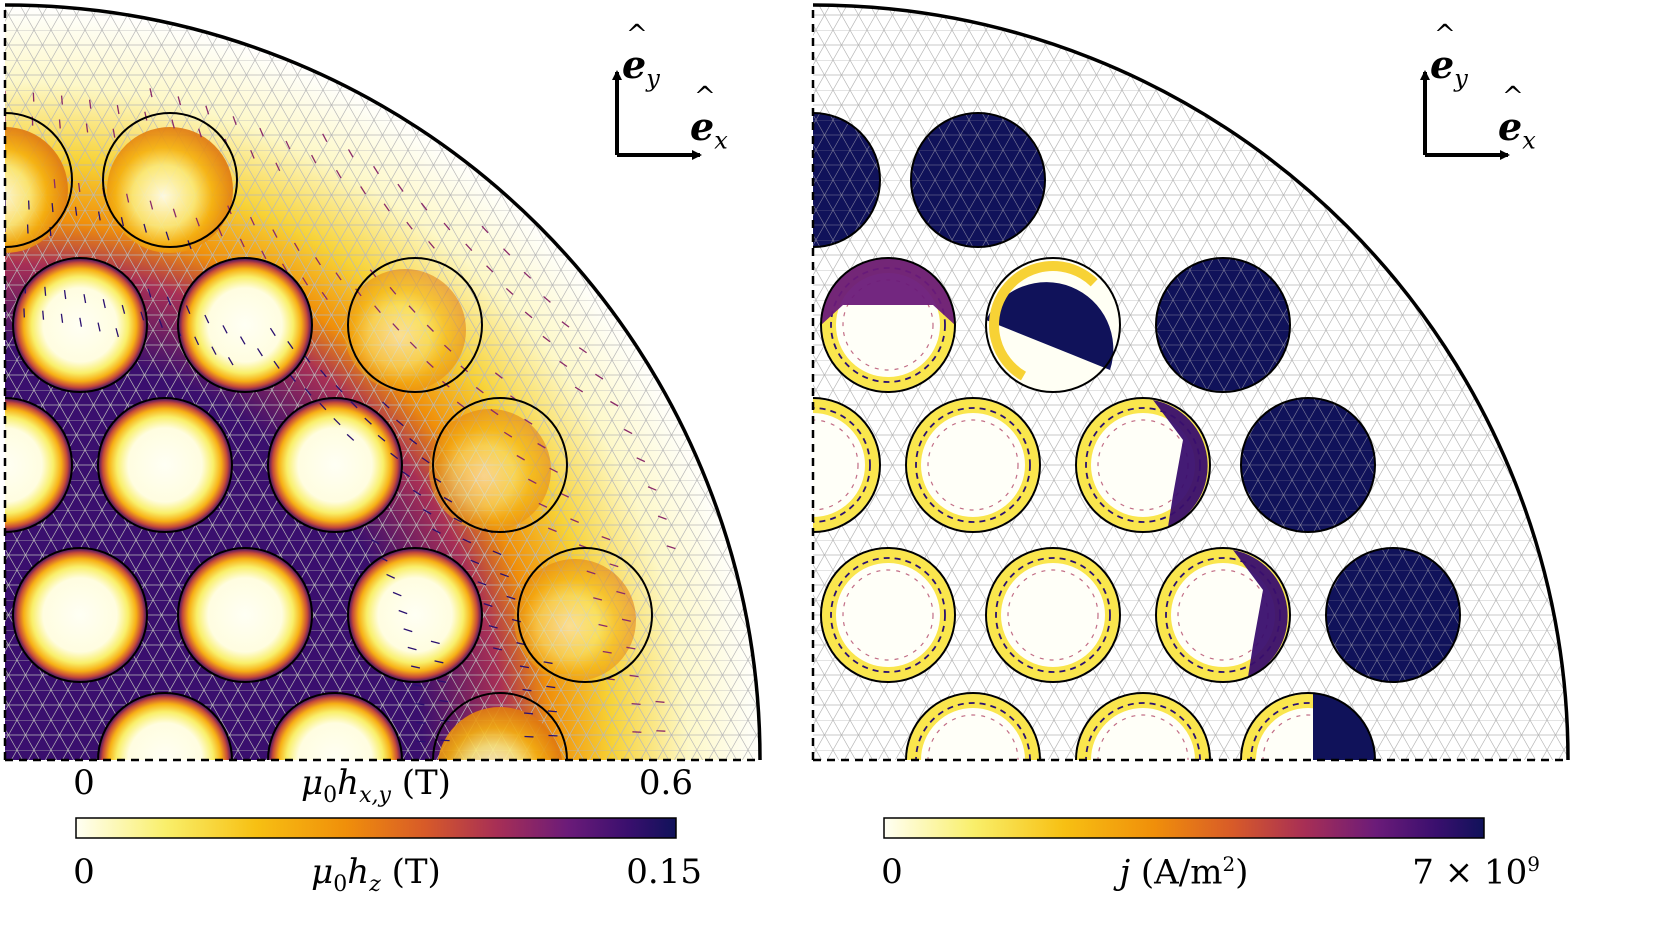 The height and width of the screenshot is (946, 1660). I want to click on hxy-min-label: 0, so click(84, 783).